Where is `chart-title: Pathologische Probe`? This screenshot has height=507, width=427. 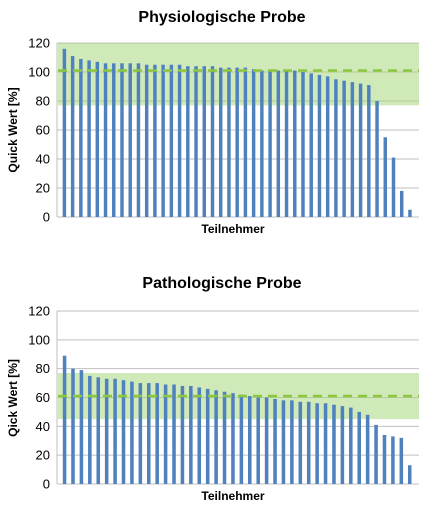 chart-title: Pathologische Probe is located at coordinates (221, 283).